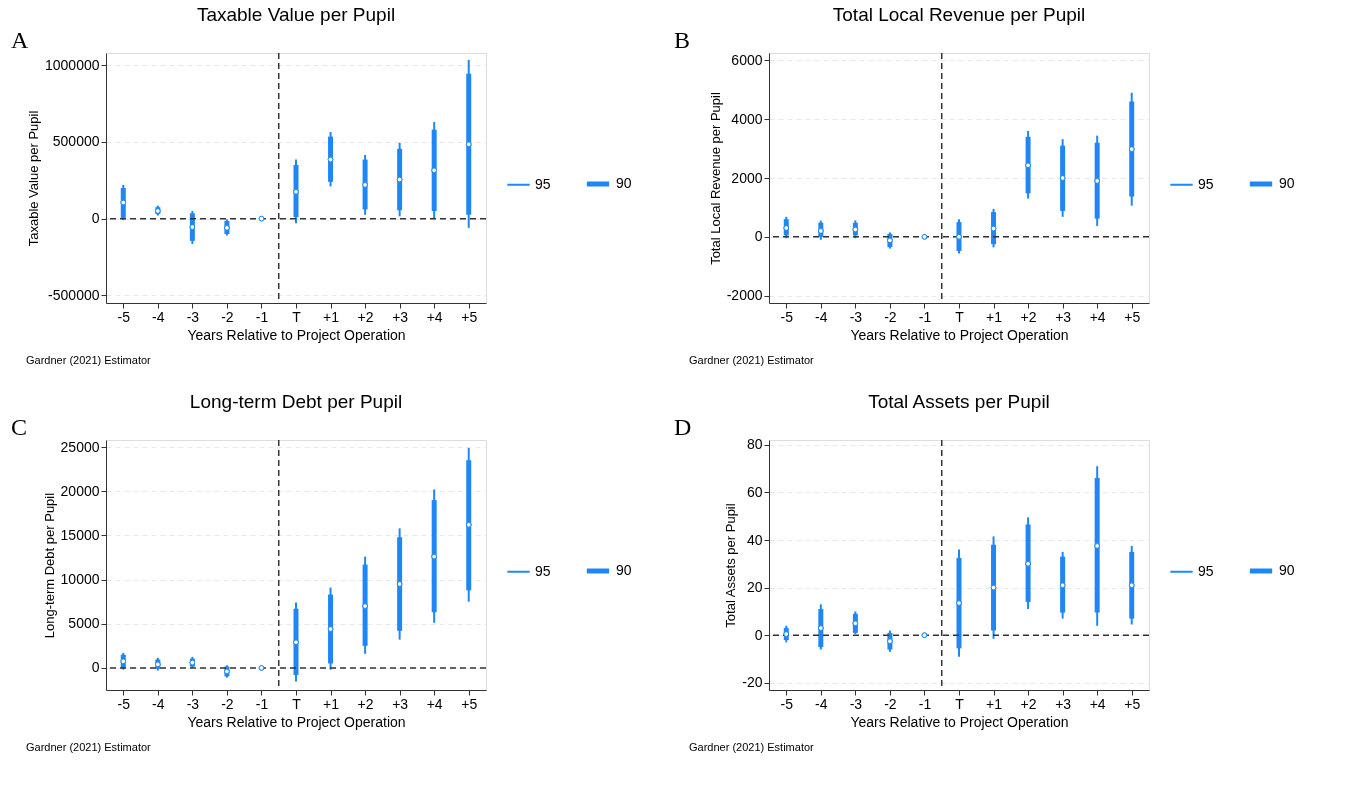 The height and width of the screenshot is (787, 1349). What do you see at coordinates (74, 294) in the screenshot?
I see `y-tick-label: -500000` at bounding box center [74, 294].